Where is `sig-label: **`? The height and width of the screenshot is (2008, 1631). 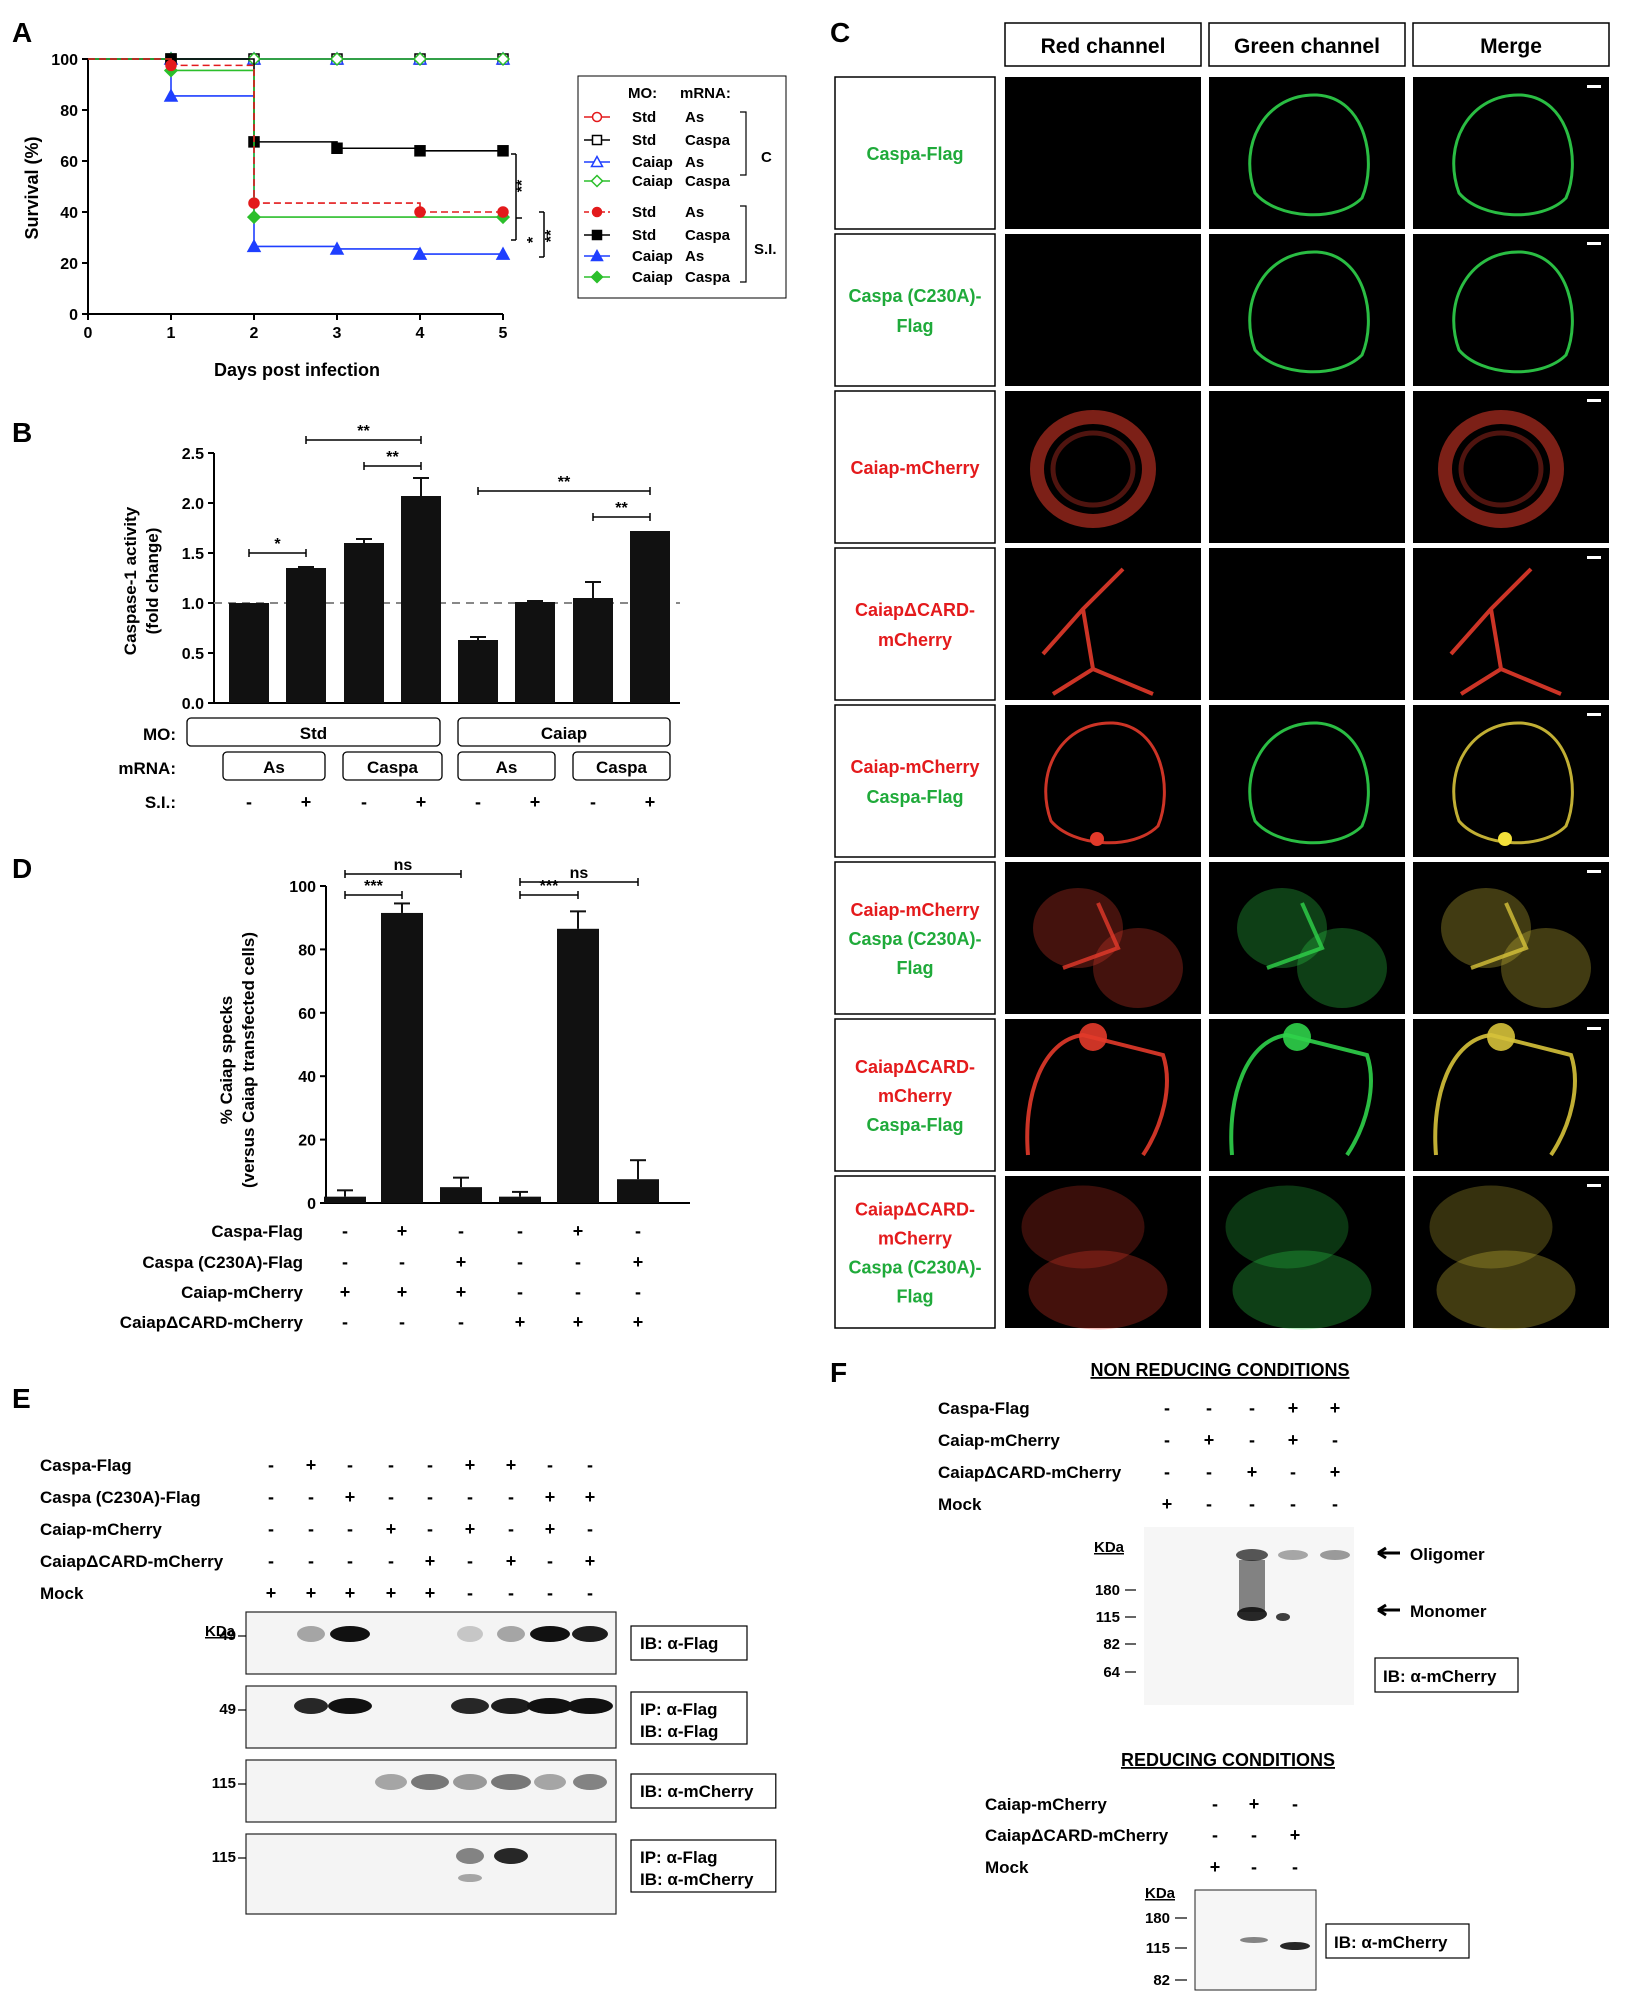 sig-label: ** is located at coordinates (564, 482).